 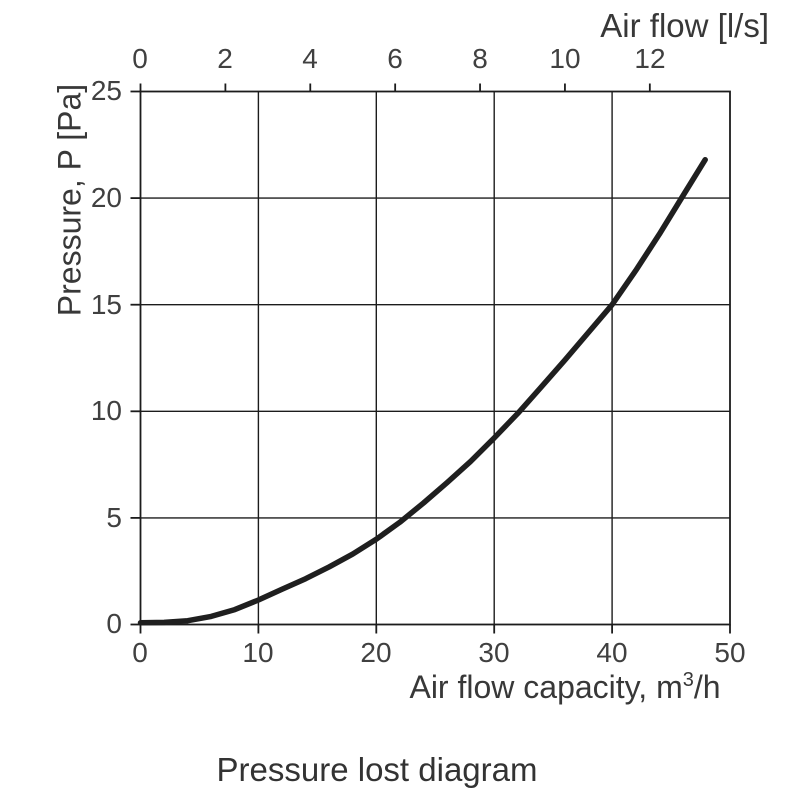 I want to click on bottom-tick-label: 40, so click(x=612, y=652).